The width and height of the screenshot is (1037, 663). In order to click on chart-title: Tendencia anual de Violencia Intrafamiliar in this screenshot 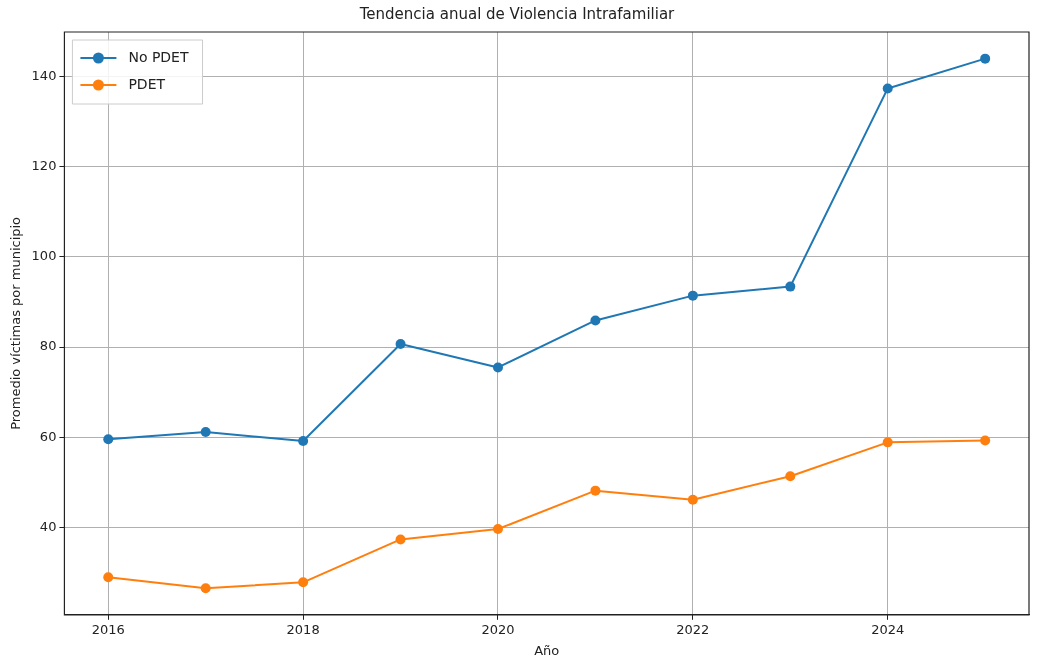, I will do `click(517, 13)`.